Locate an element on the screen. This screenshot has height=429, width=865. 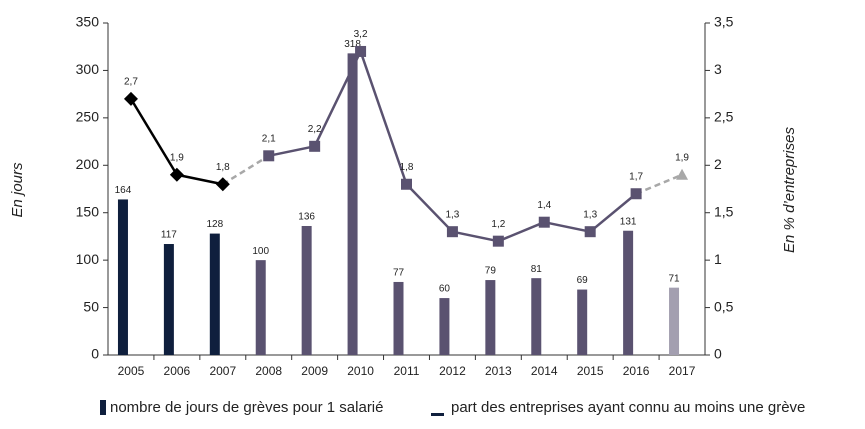
x-tick-label: 2007 is located at coordinates (222, 371).